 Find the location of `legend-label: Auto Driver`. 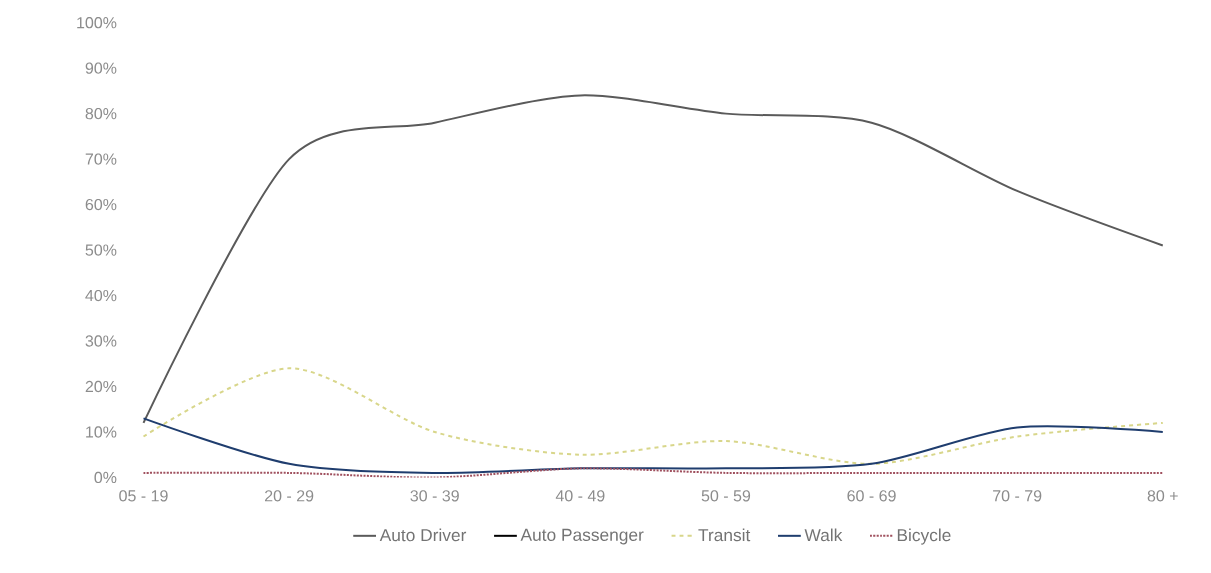

legend-label: Auto Driver is located at coordinates (423, 535).